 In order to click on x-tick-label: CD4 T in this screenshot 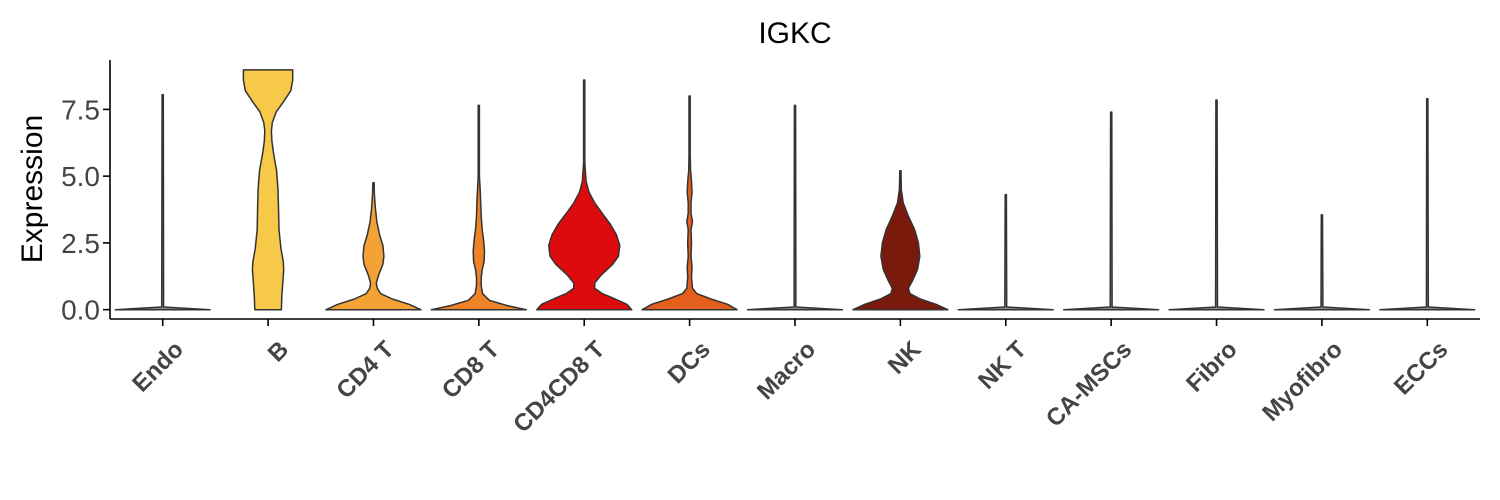, I will do `click(365, 370)`.